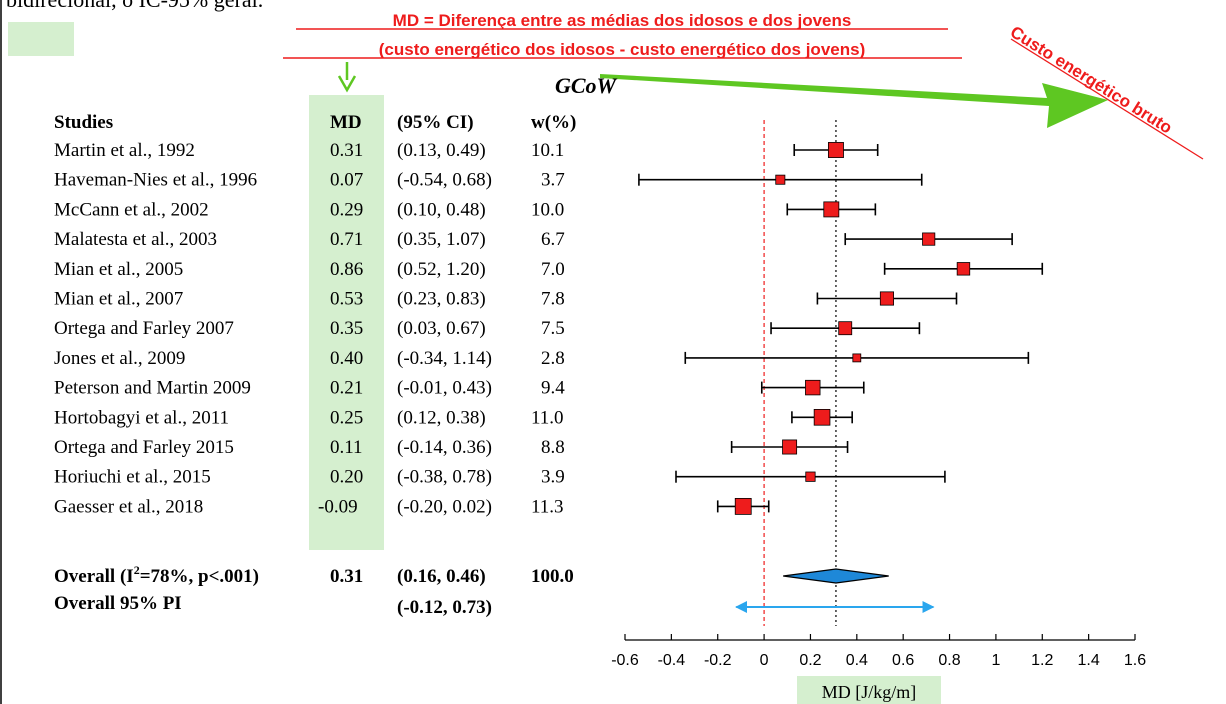 This screenshot has height=704, width=1226. Describe the element at coordinates (347, 77) in the screenshot. I see `green-down-arrow` at that location.